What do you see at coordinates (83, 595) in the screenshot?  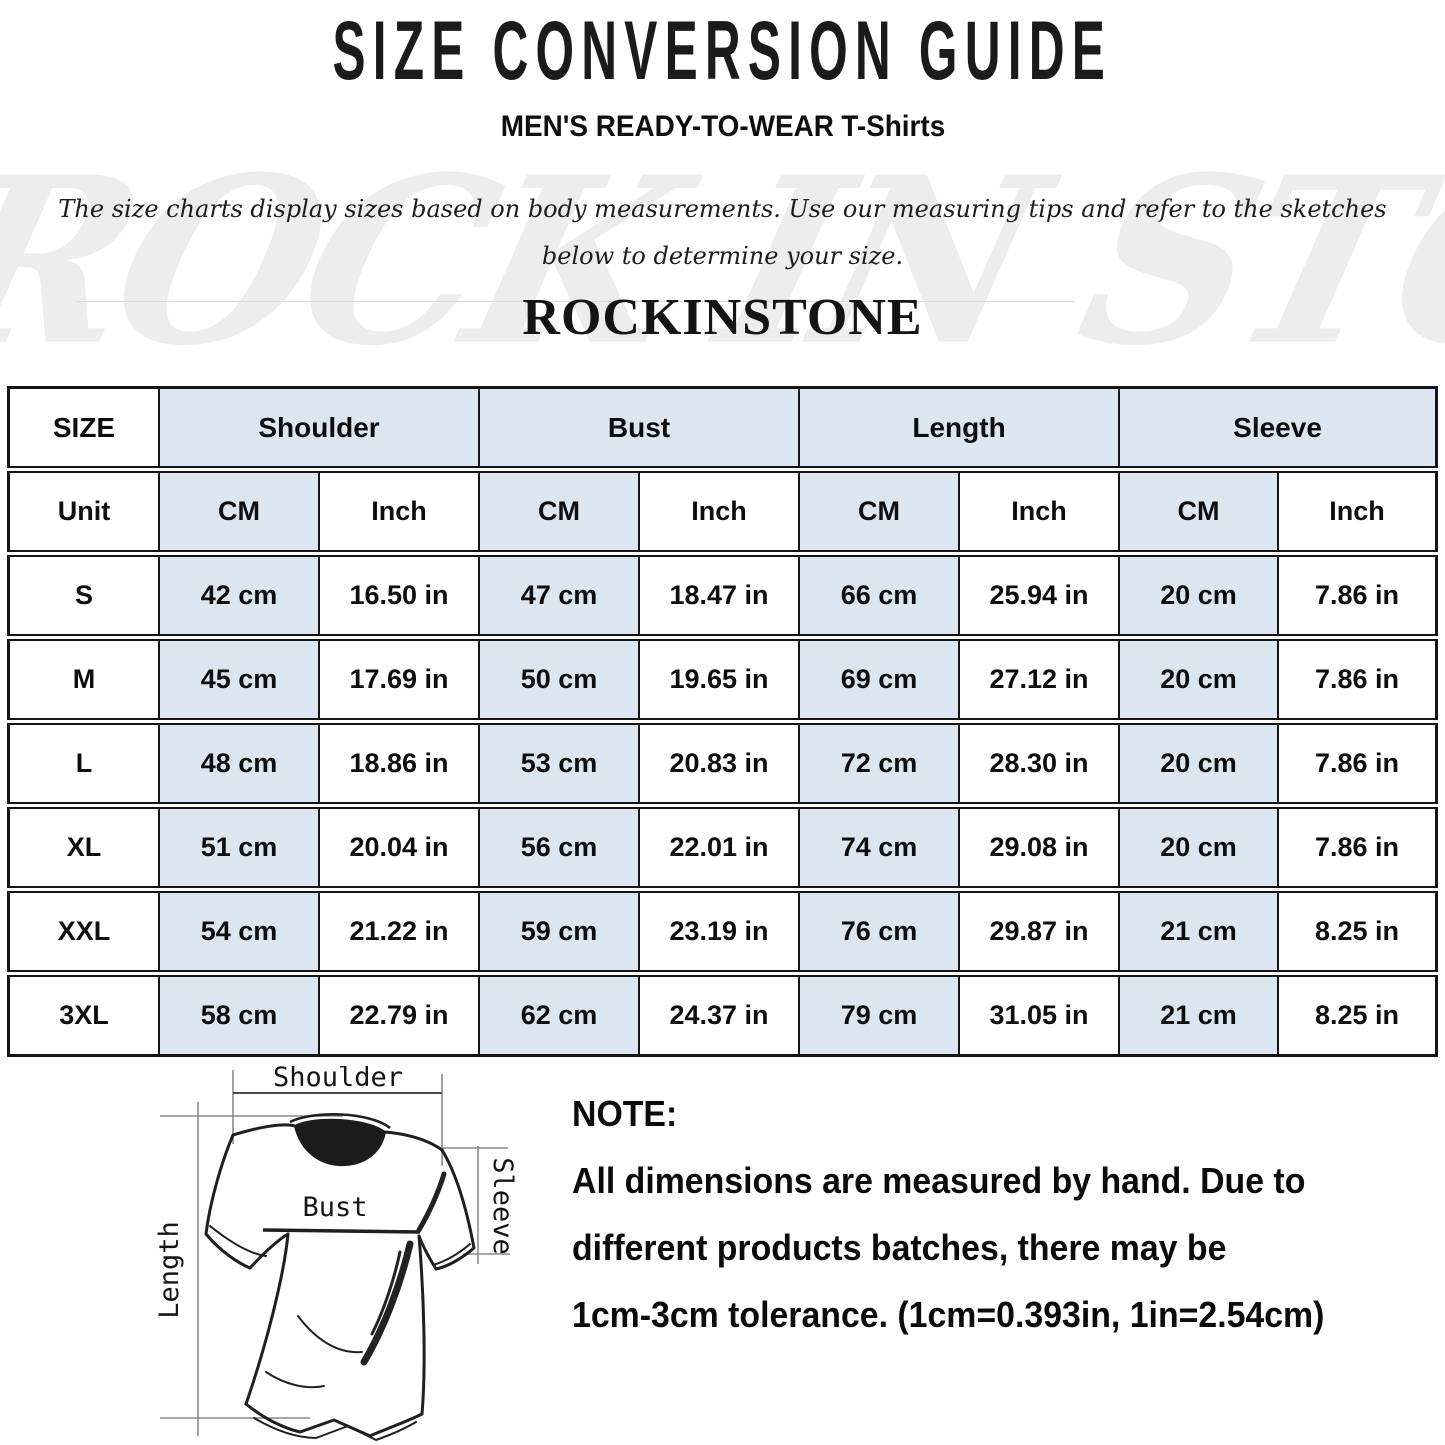 I see `size-label: S` at bounding box center [83, 595].